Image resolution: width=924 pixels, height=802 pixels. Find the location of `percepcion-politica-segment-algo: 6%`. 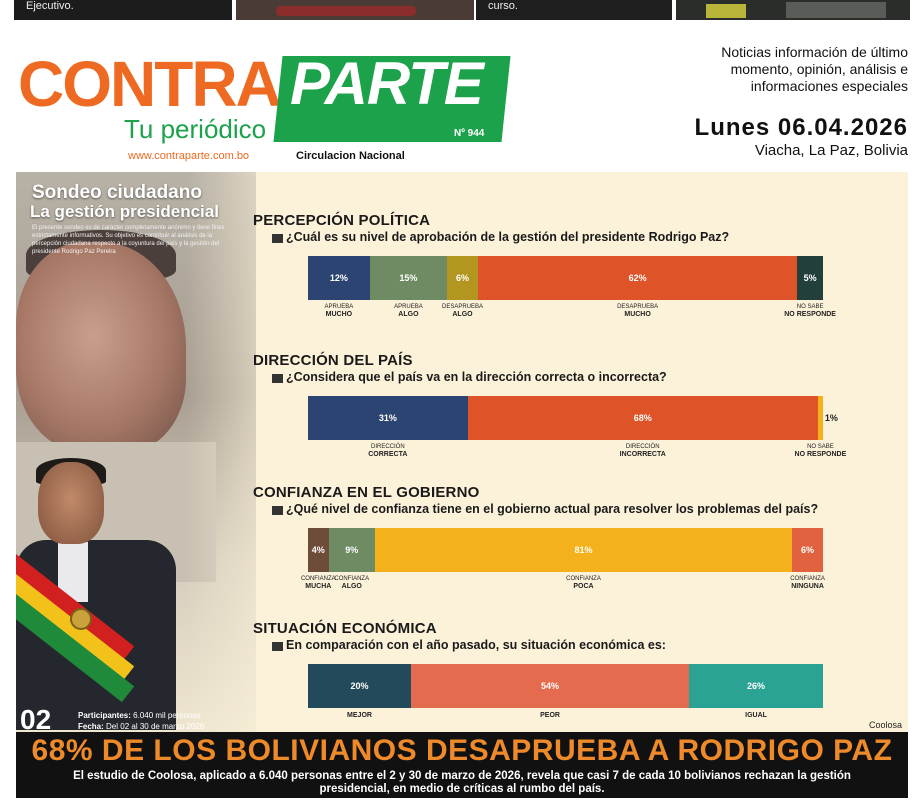

percepcion-politica-segment-algo: 6% is located at coordinates (462, 278).